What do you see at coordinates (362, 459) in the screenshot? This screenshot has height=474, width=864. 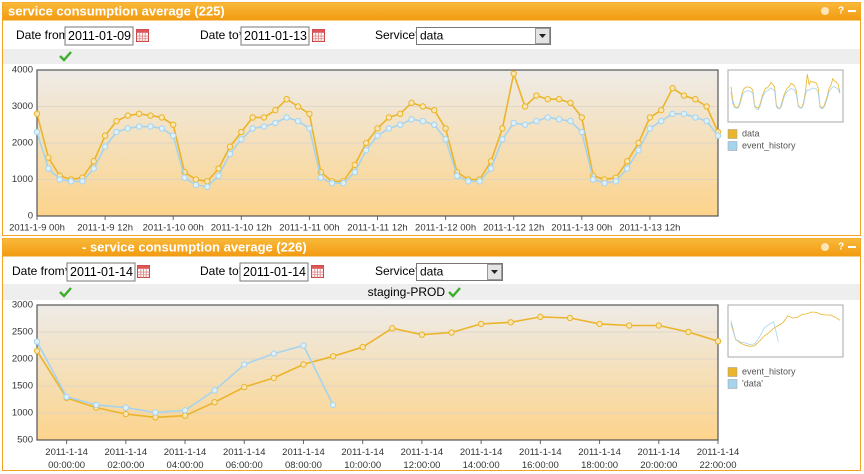 I see `x-tick-label: 2011-1-14 10:00:00` at bounding box center [362, 459].